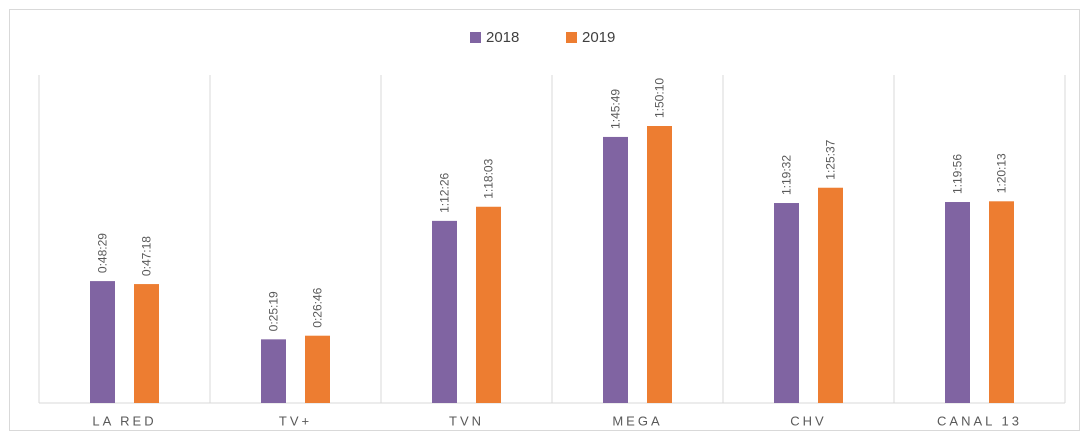  What do you see at coordinates (958, 174) in the screenshot?
I see `value-label: 1:19:56` at bounding box center [958, 174].